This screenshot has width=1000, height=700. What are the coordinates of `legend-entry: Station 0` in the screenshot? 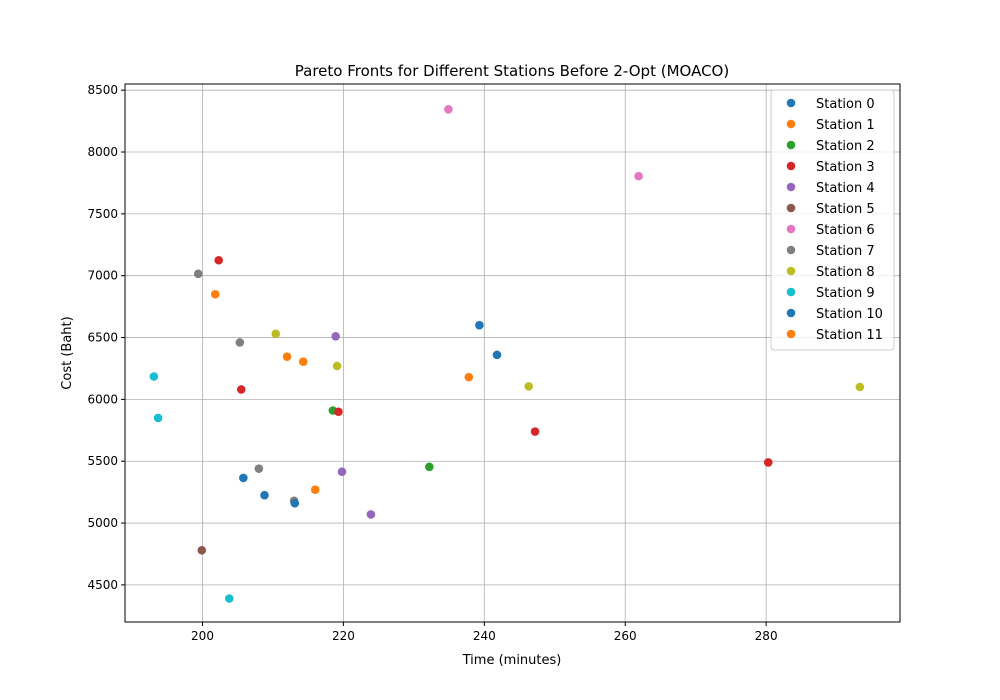 It's located at (845, 104).